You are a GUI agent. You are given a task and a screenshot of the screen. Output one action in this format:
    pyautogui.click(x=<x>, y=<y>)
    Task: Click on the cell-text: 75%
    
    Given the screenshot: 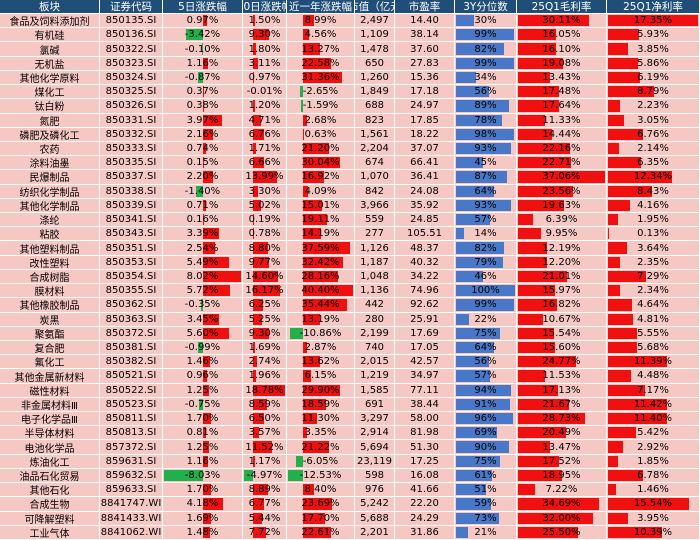 What is the action you would take?
    pyautogui.click(x=485, y=461)
    